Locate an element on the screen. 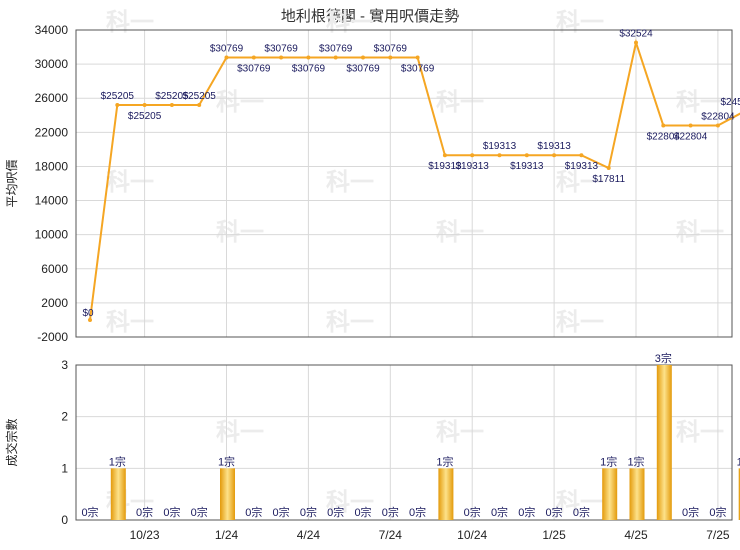 Image resolution: width=740 pixels, height=550 pixels. y-tick-label: 26000 is located at coordinates (52, 98).